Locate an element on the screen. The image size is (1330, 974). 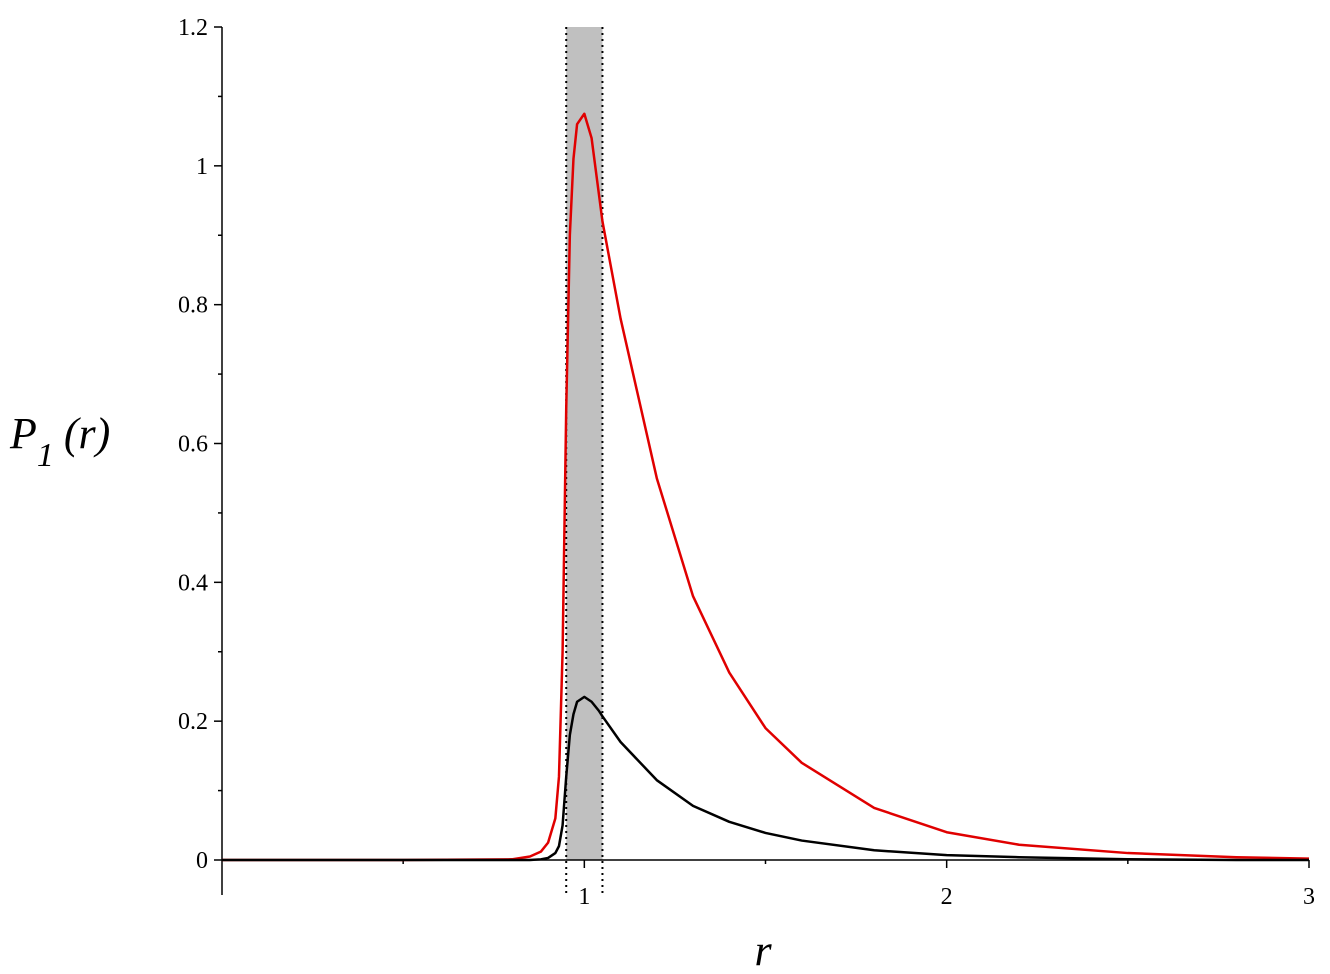
y-axis-title-sub: 1 is located at coordinates (45, 455).